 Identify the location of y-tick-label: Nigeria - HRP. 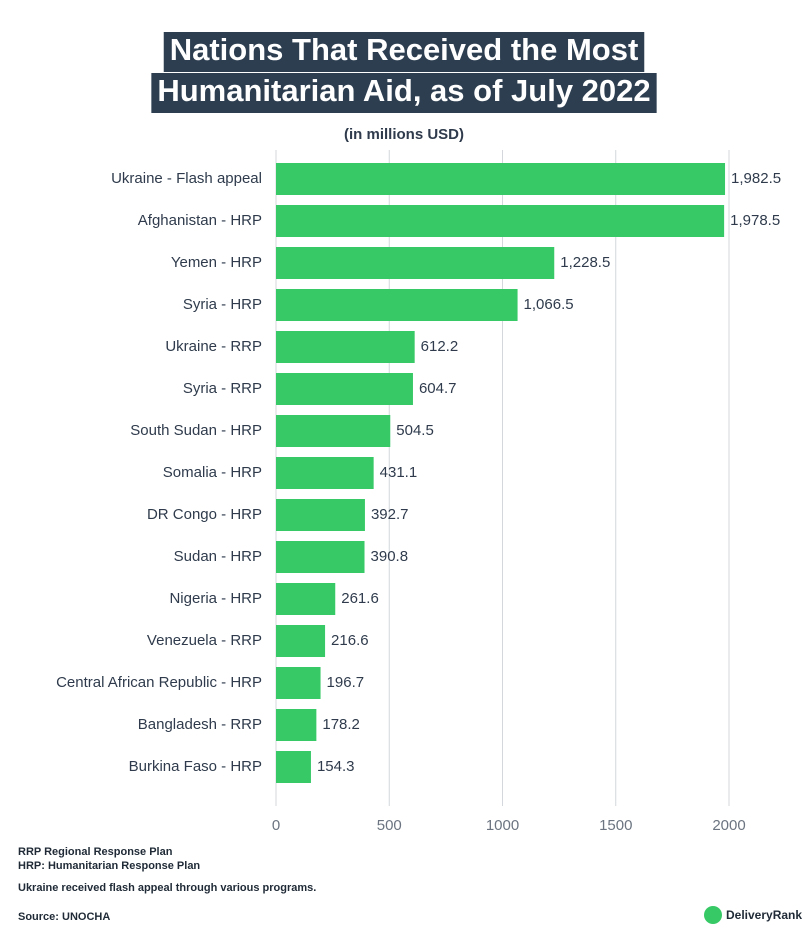
(215, 598).